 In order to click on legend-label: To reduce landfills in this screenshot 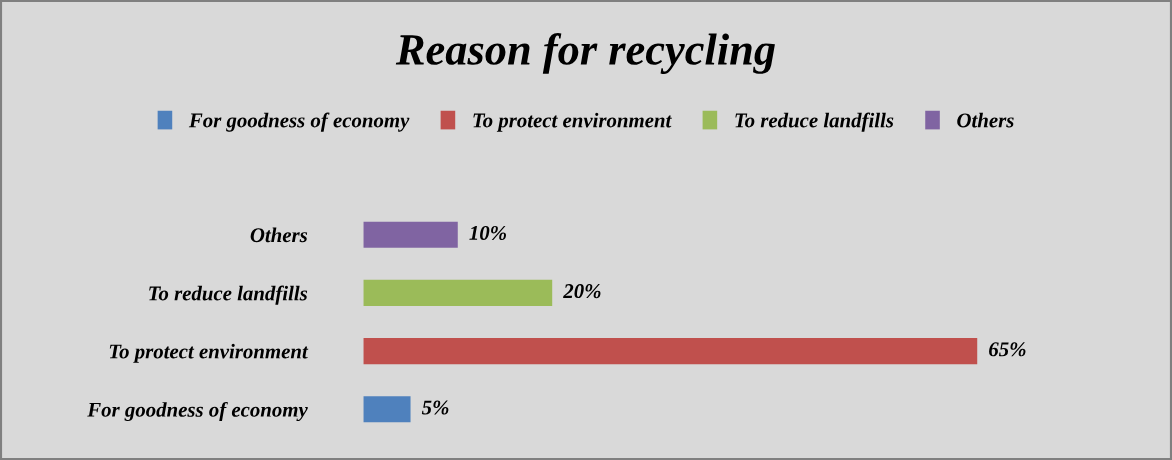, I will do `click(814, 122)`.